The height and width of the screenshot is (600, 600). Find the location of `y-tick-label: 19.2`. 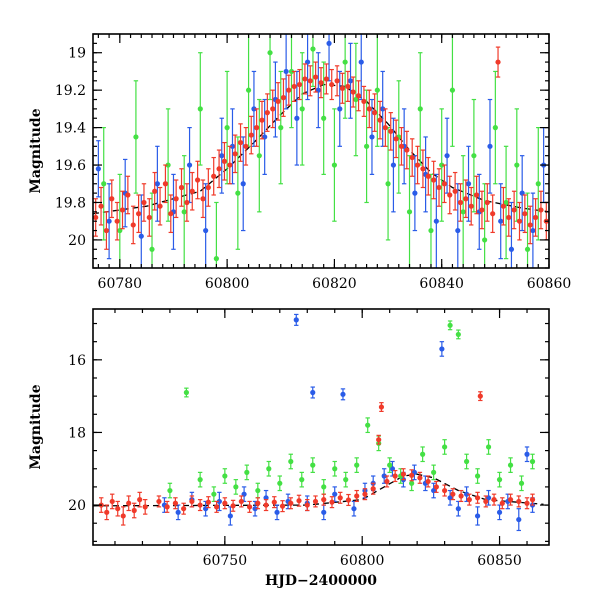

y-tick-label: 19.2 is located at coordinates (70, 91).